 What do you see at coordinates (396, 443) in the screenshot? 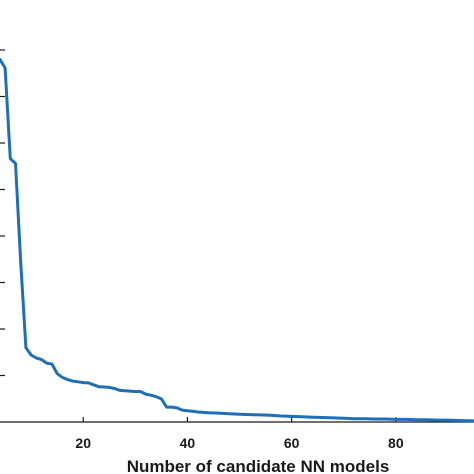
I see `x-tick-label: 80` at bounding box center [396, 443].